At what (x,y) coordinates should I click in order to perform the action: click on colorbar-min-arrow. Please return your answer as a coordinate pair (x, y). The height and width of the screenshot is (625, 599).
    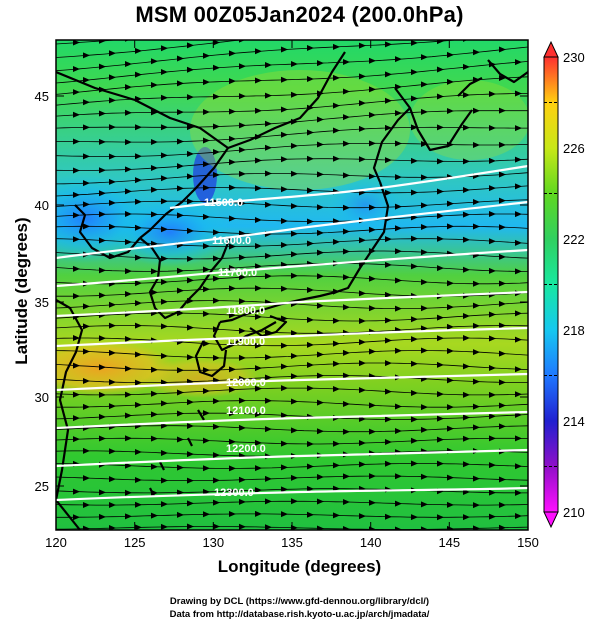
    Looking at the image, I should click on (551, 520).